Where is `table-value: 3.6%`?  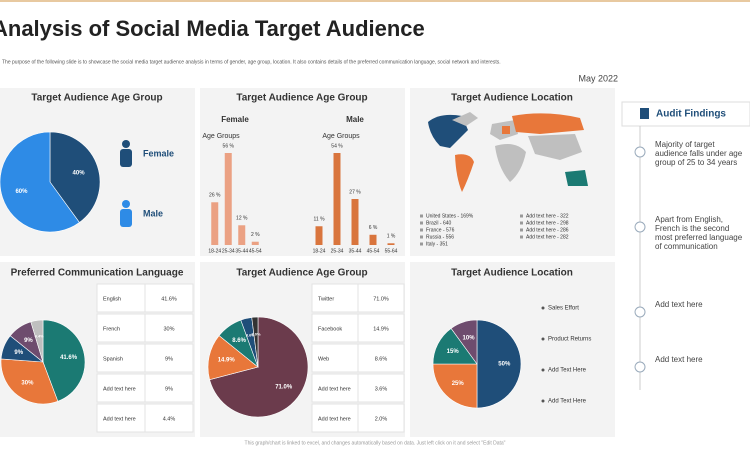
table-value: 3.6% is located at coordinates (381, 389).